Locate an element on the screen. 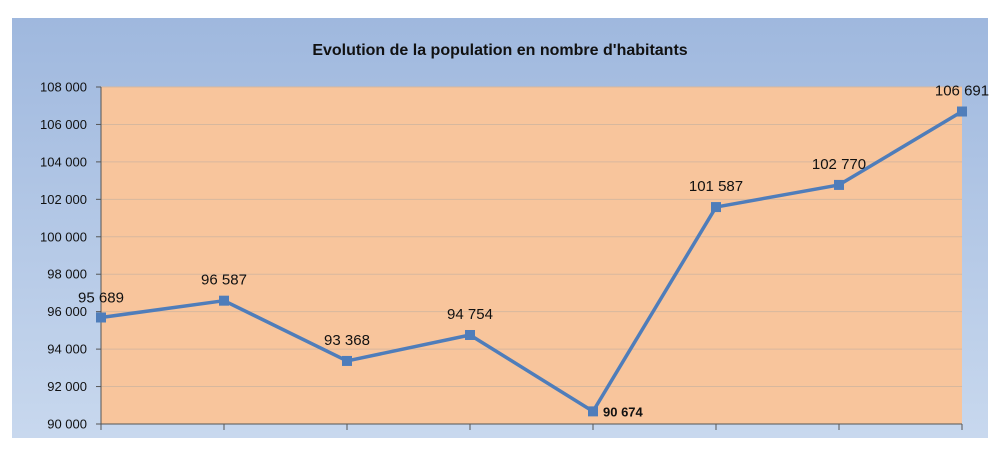 The width and height of the screenshot is (1000, 459). y-tick-label: 104 000 is located at coordinates (63, 161).